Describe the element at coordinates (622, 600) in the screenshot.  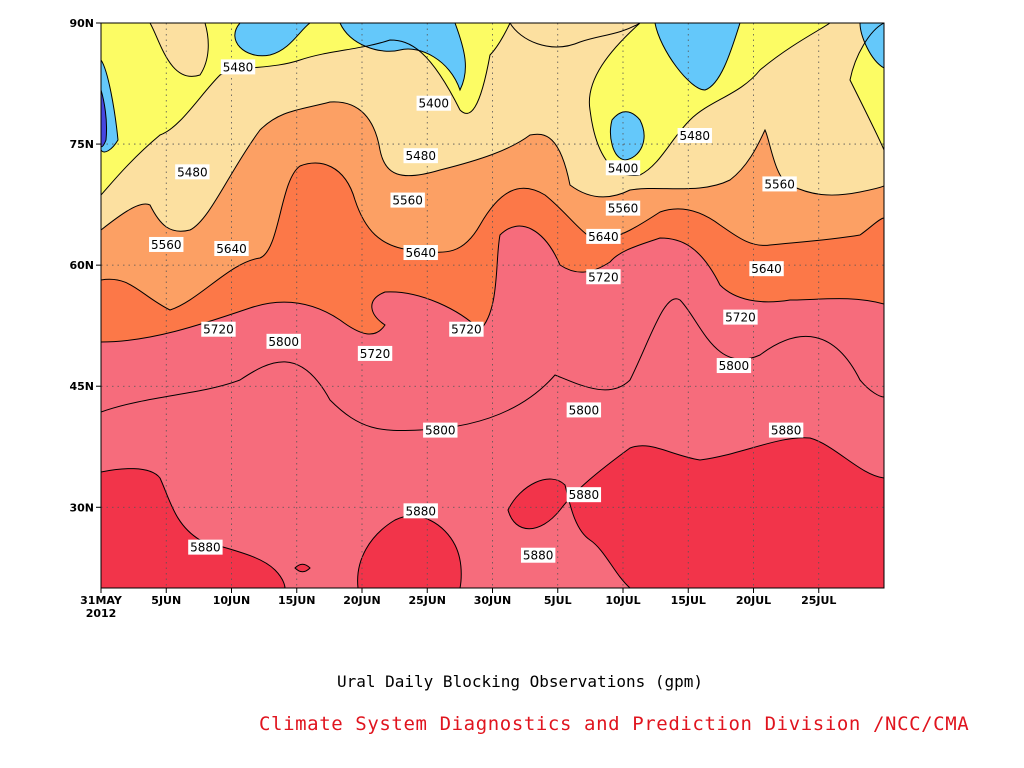
I see `x-tick-label: 10JUL` at that location.